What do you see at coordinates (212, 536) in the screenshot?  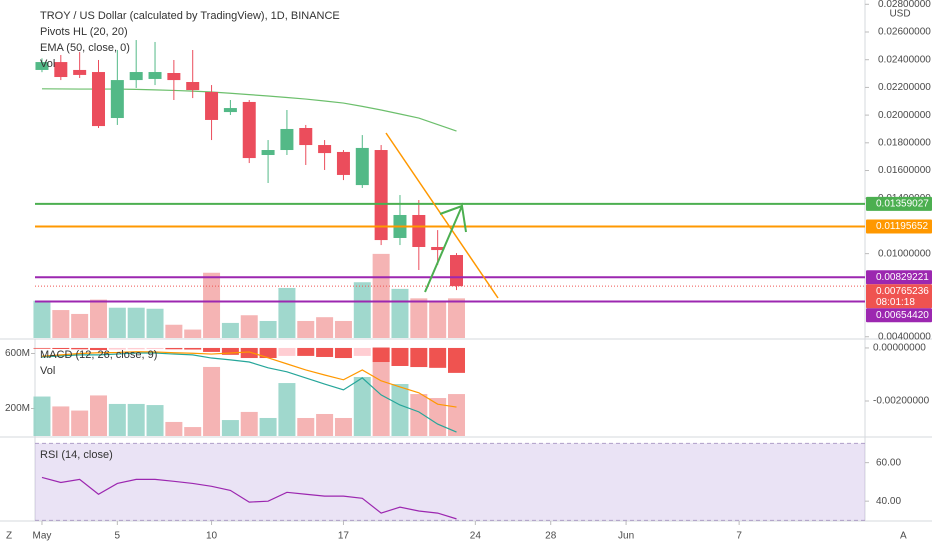 I see `x-tick-label: 10` at bounding box center [212, 536].